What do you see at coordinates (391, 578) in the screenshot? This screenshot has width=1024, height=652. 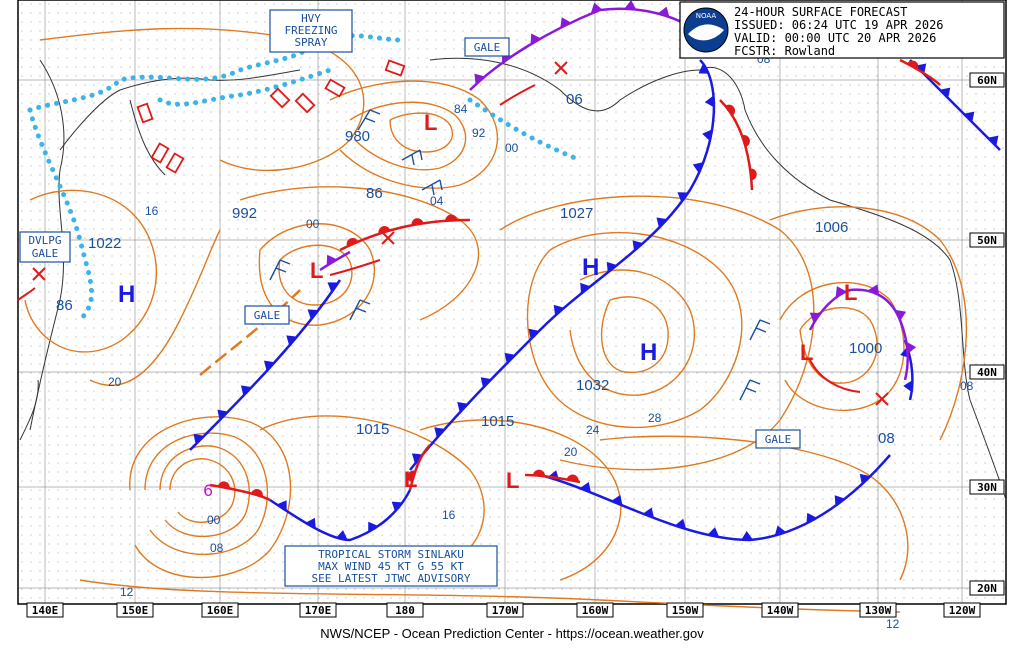 I see `tropical-storm-label: SEE LATEST JTWC ADVISORY` at bounding box center [391, 578].